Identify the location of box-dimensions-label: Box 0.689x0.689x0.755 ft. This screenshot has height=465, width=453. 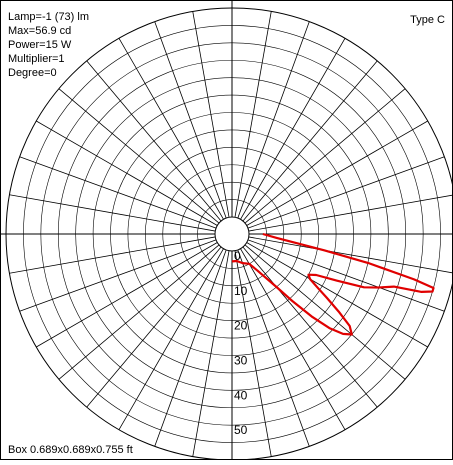
(70, 450).